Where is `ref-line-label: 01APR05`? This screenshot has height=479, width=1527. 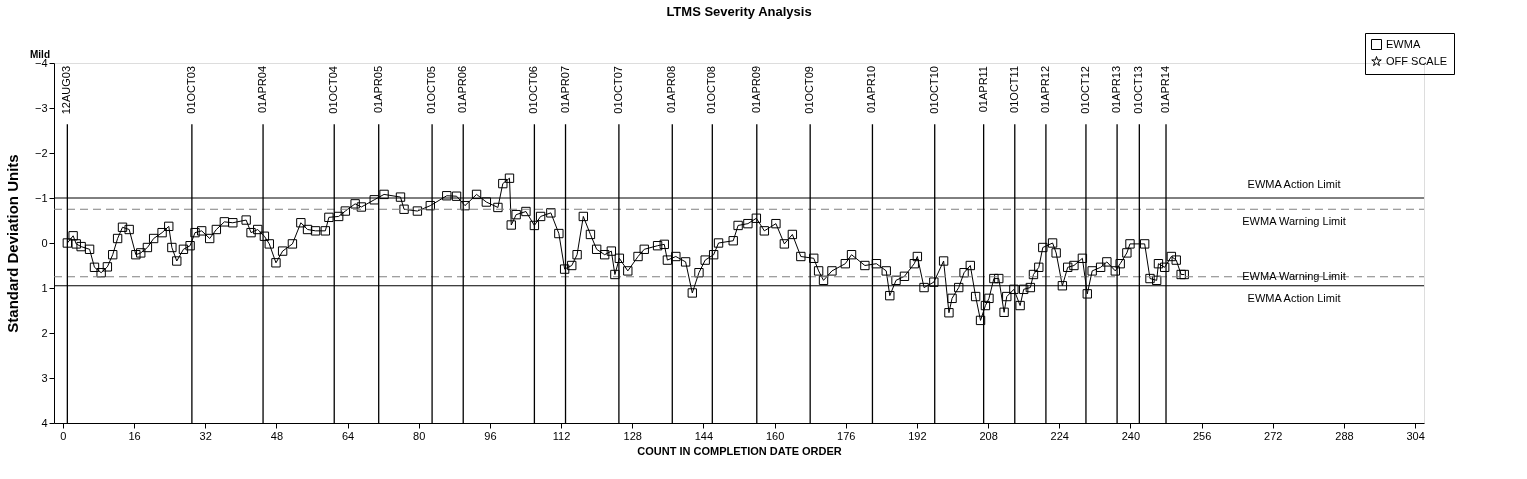 ref-line-label: 01APR05 is located at coordinates (377, 90).